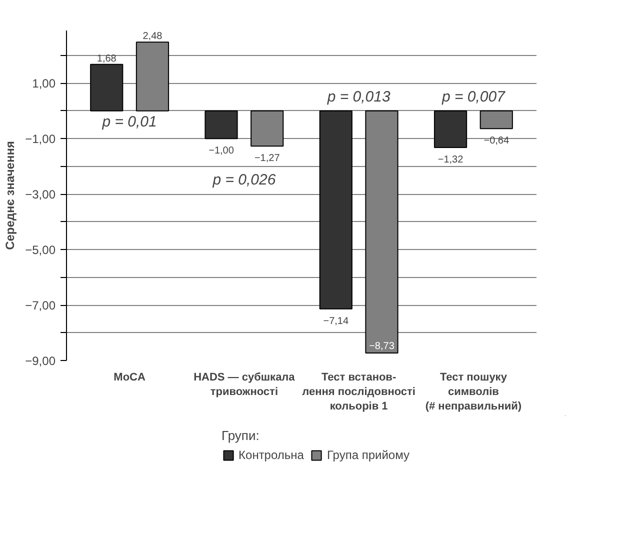 The width and height of the screenshot is (630, 552). Describe the element at coordinates (245, 385) in the screenshot. I see `x-tick-label: HADS — субшкала тривожності` at that location.